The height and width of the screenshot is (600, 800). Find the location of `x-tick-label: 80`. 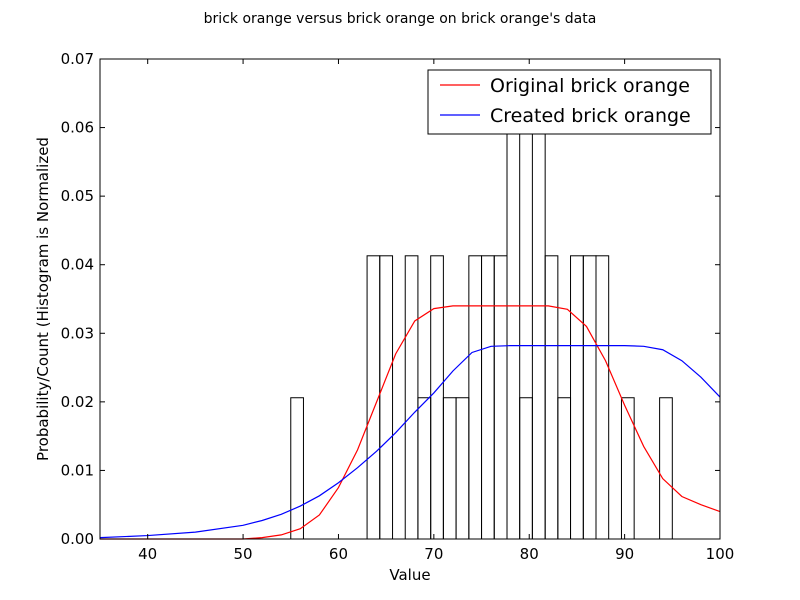

x-tick-label: 80 is located at coordinates (529, 554).